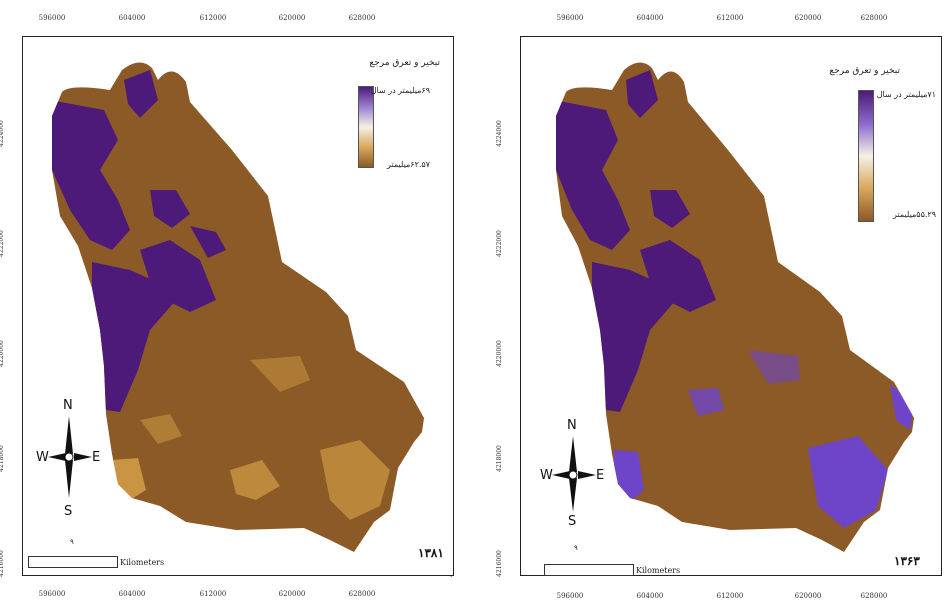 The width and height of the screenshot is (950, 606). I want to click on map-year: ۱۳۶۳, so click(907, 561).